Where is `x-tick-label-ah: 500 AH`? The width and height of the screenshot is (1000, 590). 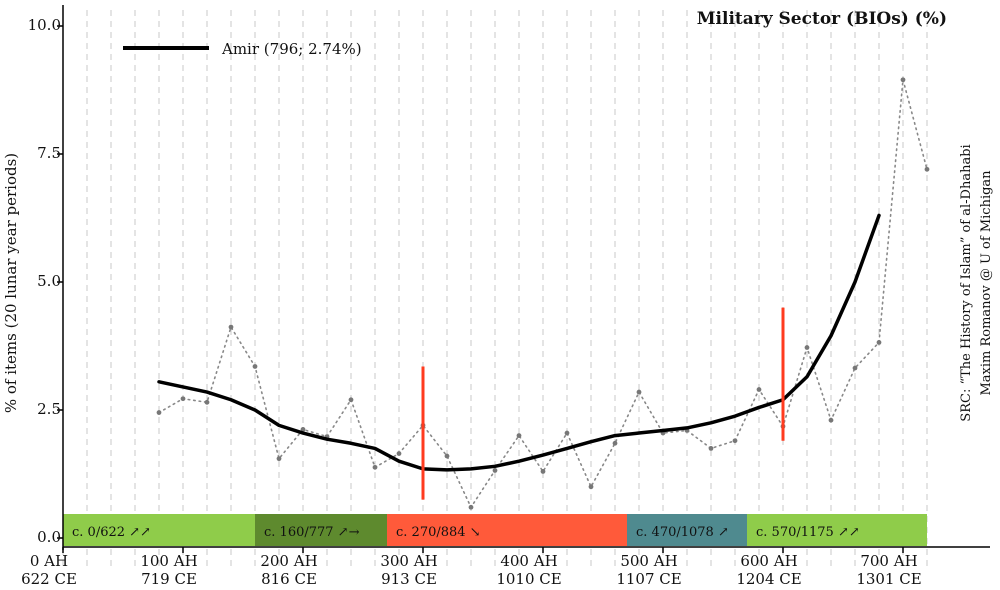 x-tick-label-ah: 500 AH is located at coordinates (648, 561).